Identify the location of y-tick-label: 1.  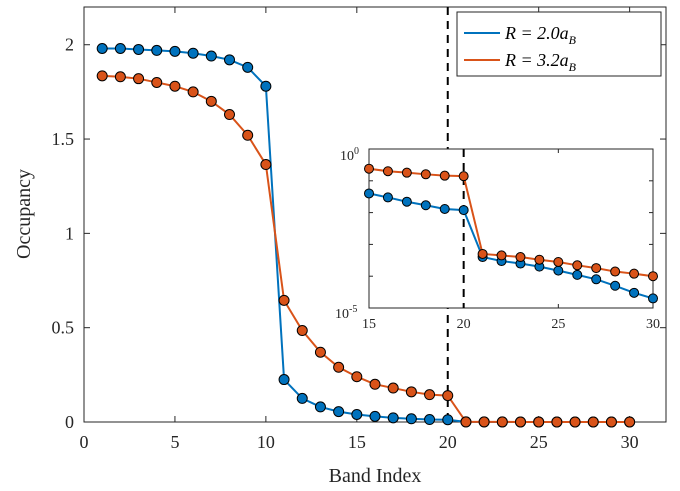
(69, 233).